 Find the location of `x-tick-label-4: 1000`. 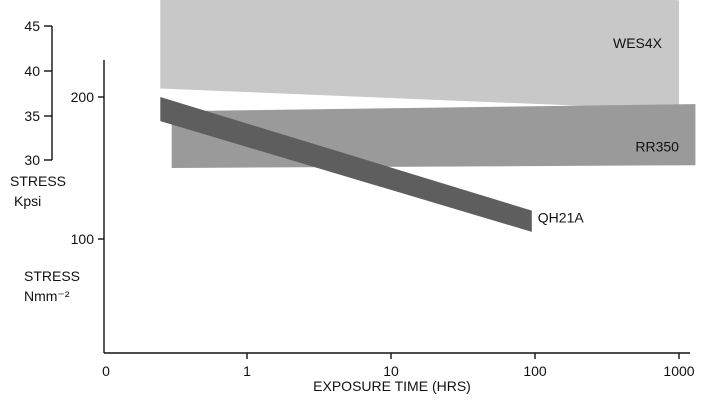

x-tick-label-4: 1000 is located at coordinates (678, 371).